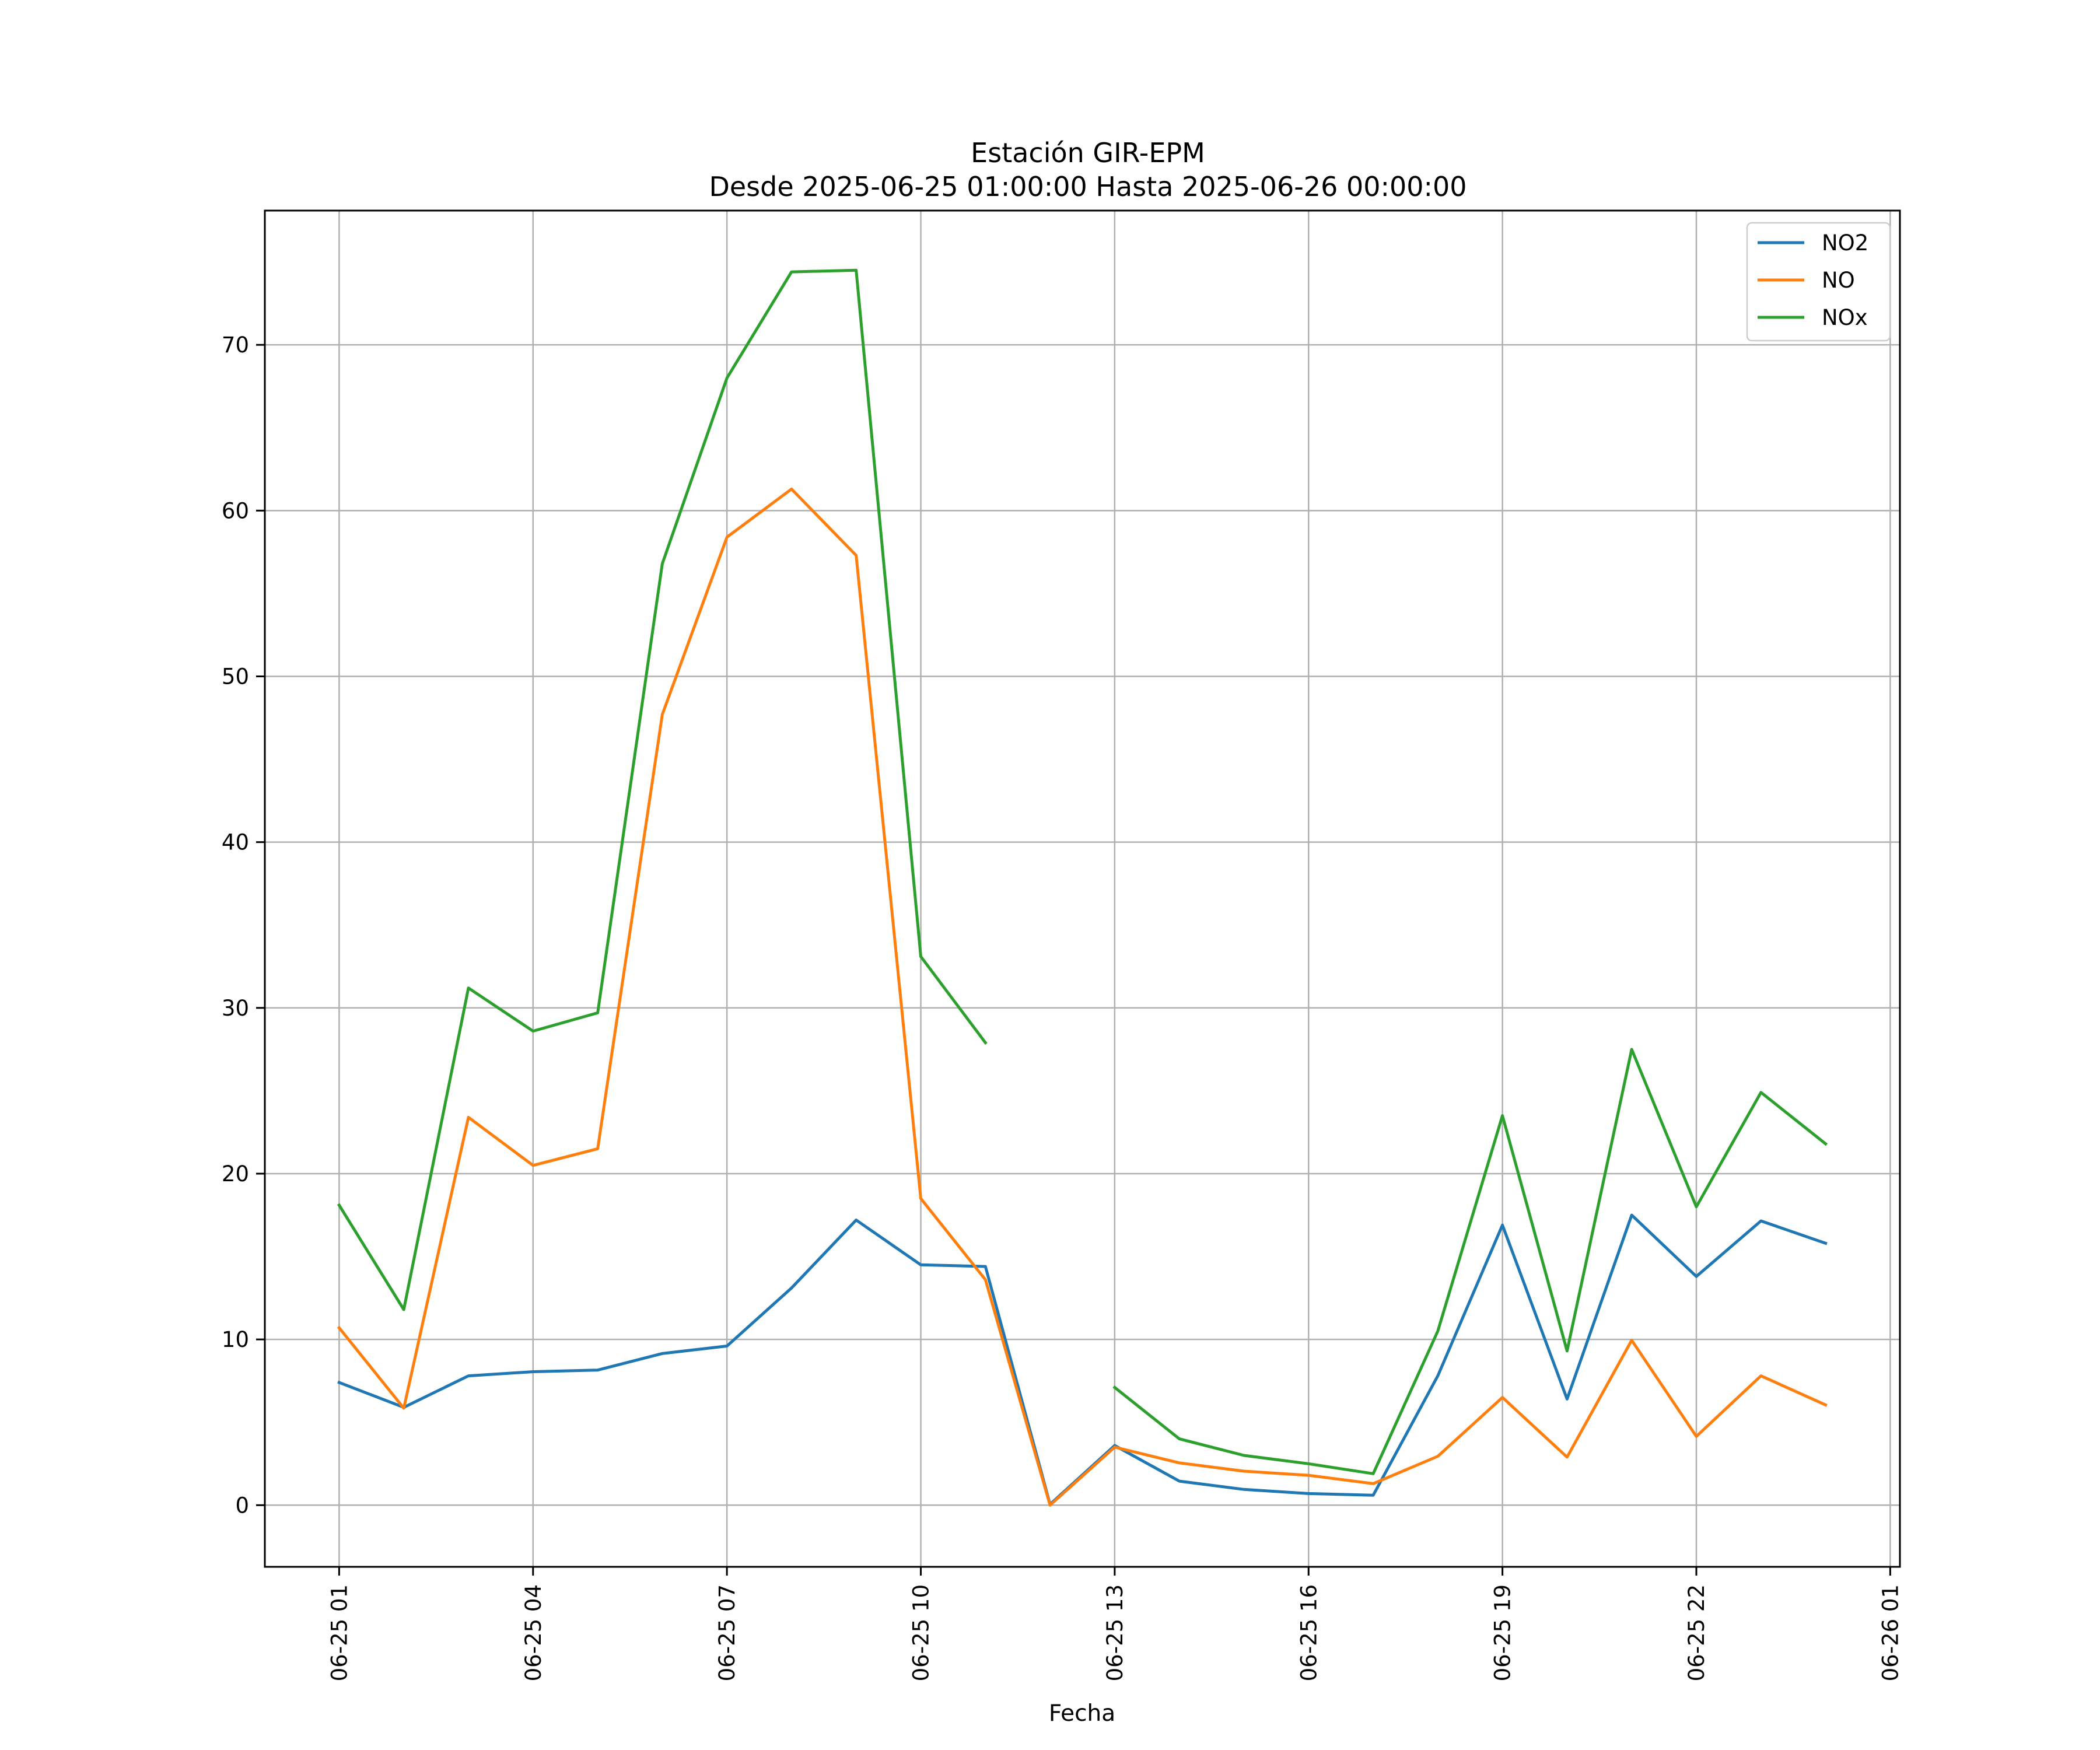 The image size is (2100, 1750). What do you see at coordinates (1838, 280) in the screenshot?
I see `legend-label: NO` at bounding box center [1838, 280].